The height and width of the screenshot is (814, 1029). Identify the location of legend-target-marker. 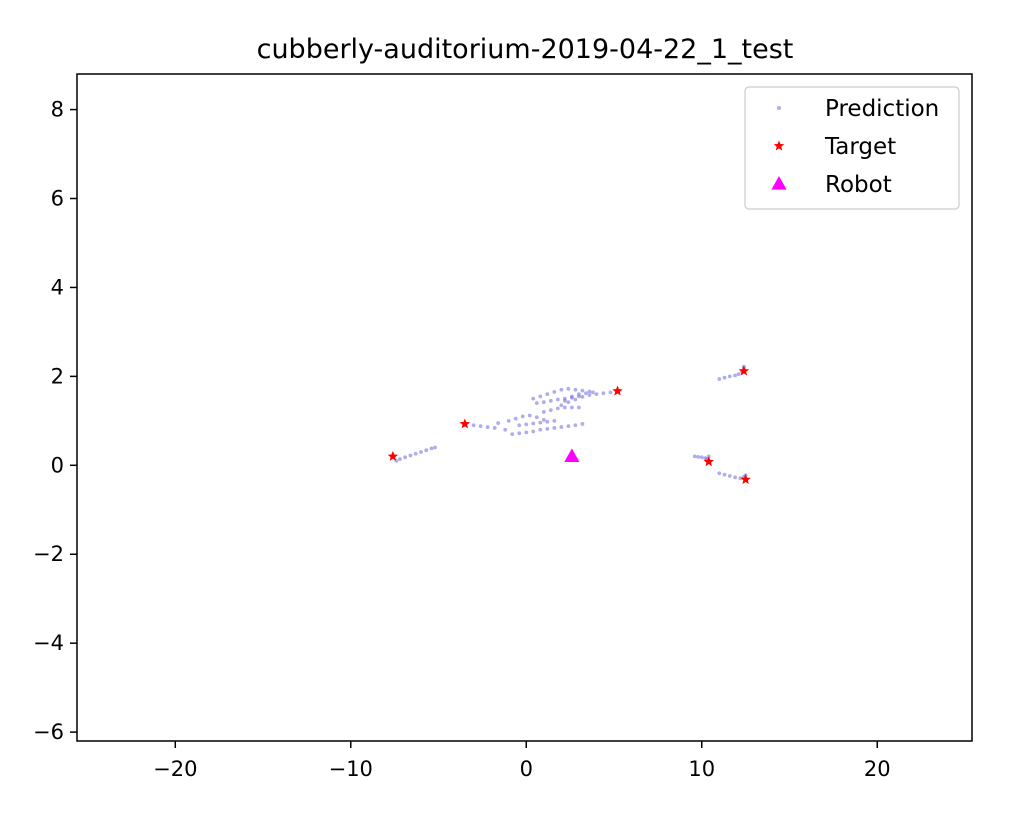
(779, 145).